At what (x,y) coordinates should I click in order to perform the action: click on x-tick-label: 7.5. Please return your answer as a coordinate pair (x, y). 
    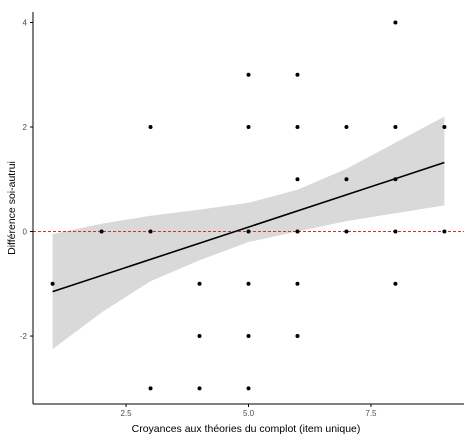
    Looking at the image, I should click on (371, 413).